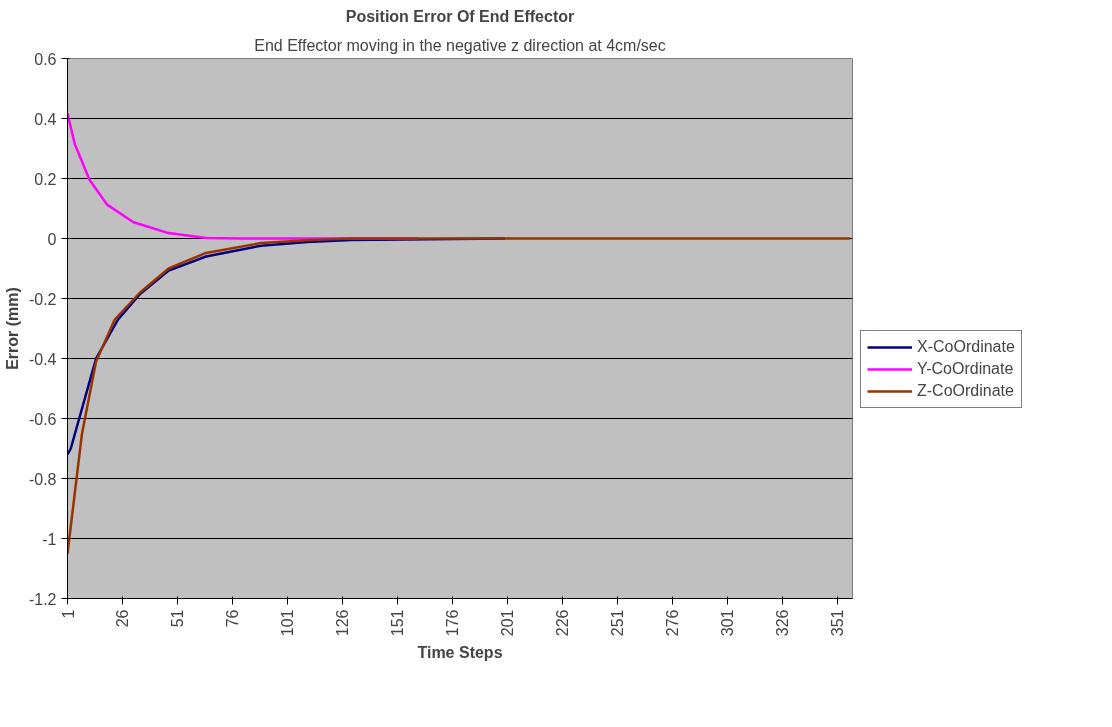 Image resolution: width=1112 pixels, height=727 pixels. Describe the element at coordinates (673, 623) in the screenshot. I see `x-tick-label: 276` at that location.